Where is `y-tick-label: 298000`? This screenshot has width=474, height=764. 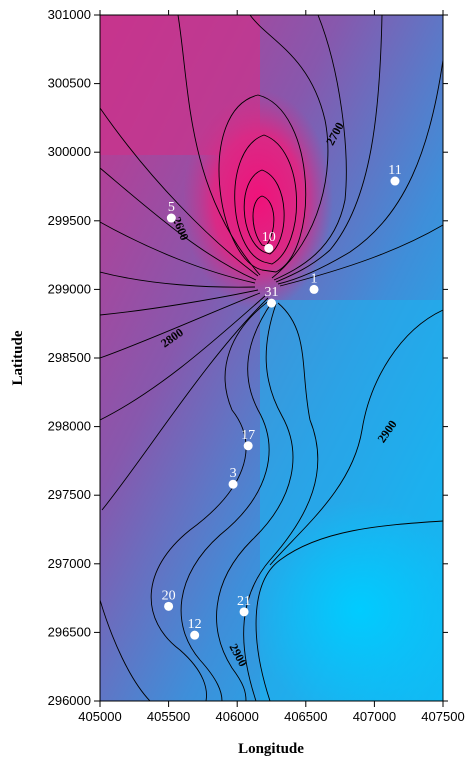 y-tick-label: 298000 is located at coordinates (69, 426).